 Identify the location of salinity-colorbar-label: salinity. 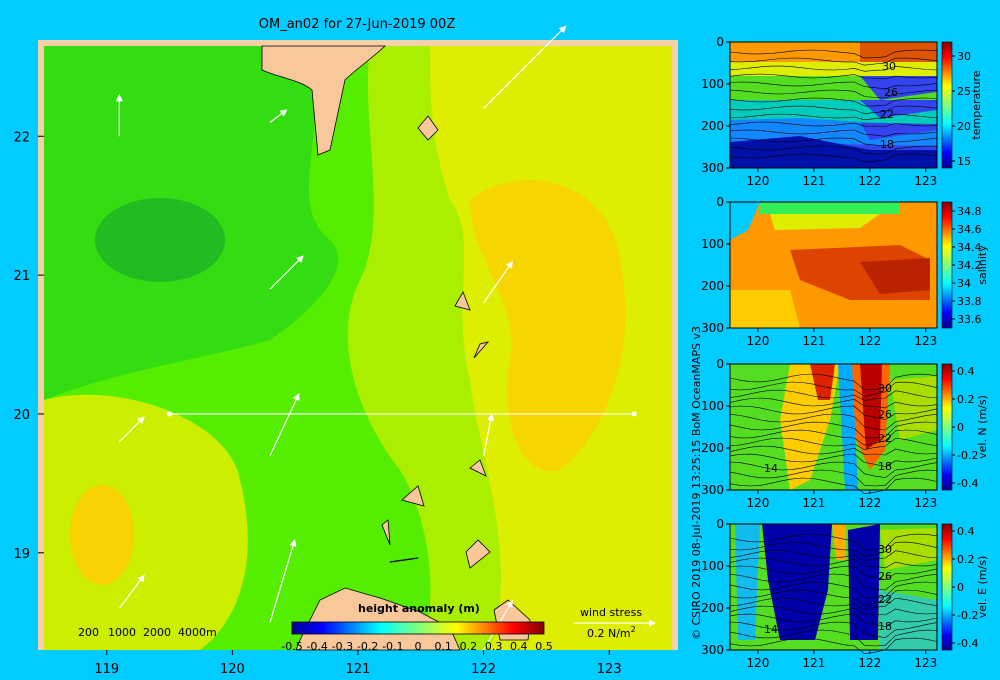
(982, 265).